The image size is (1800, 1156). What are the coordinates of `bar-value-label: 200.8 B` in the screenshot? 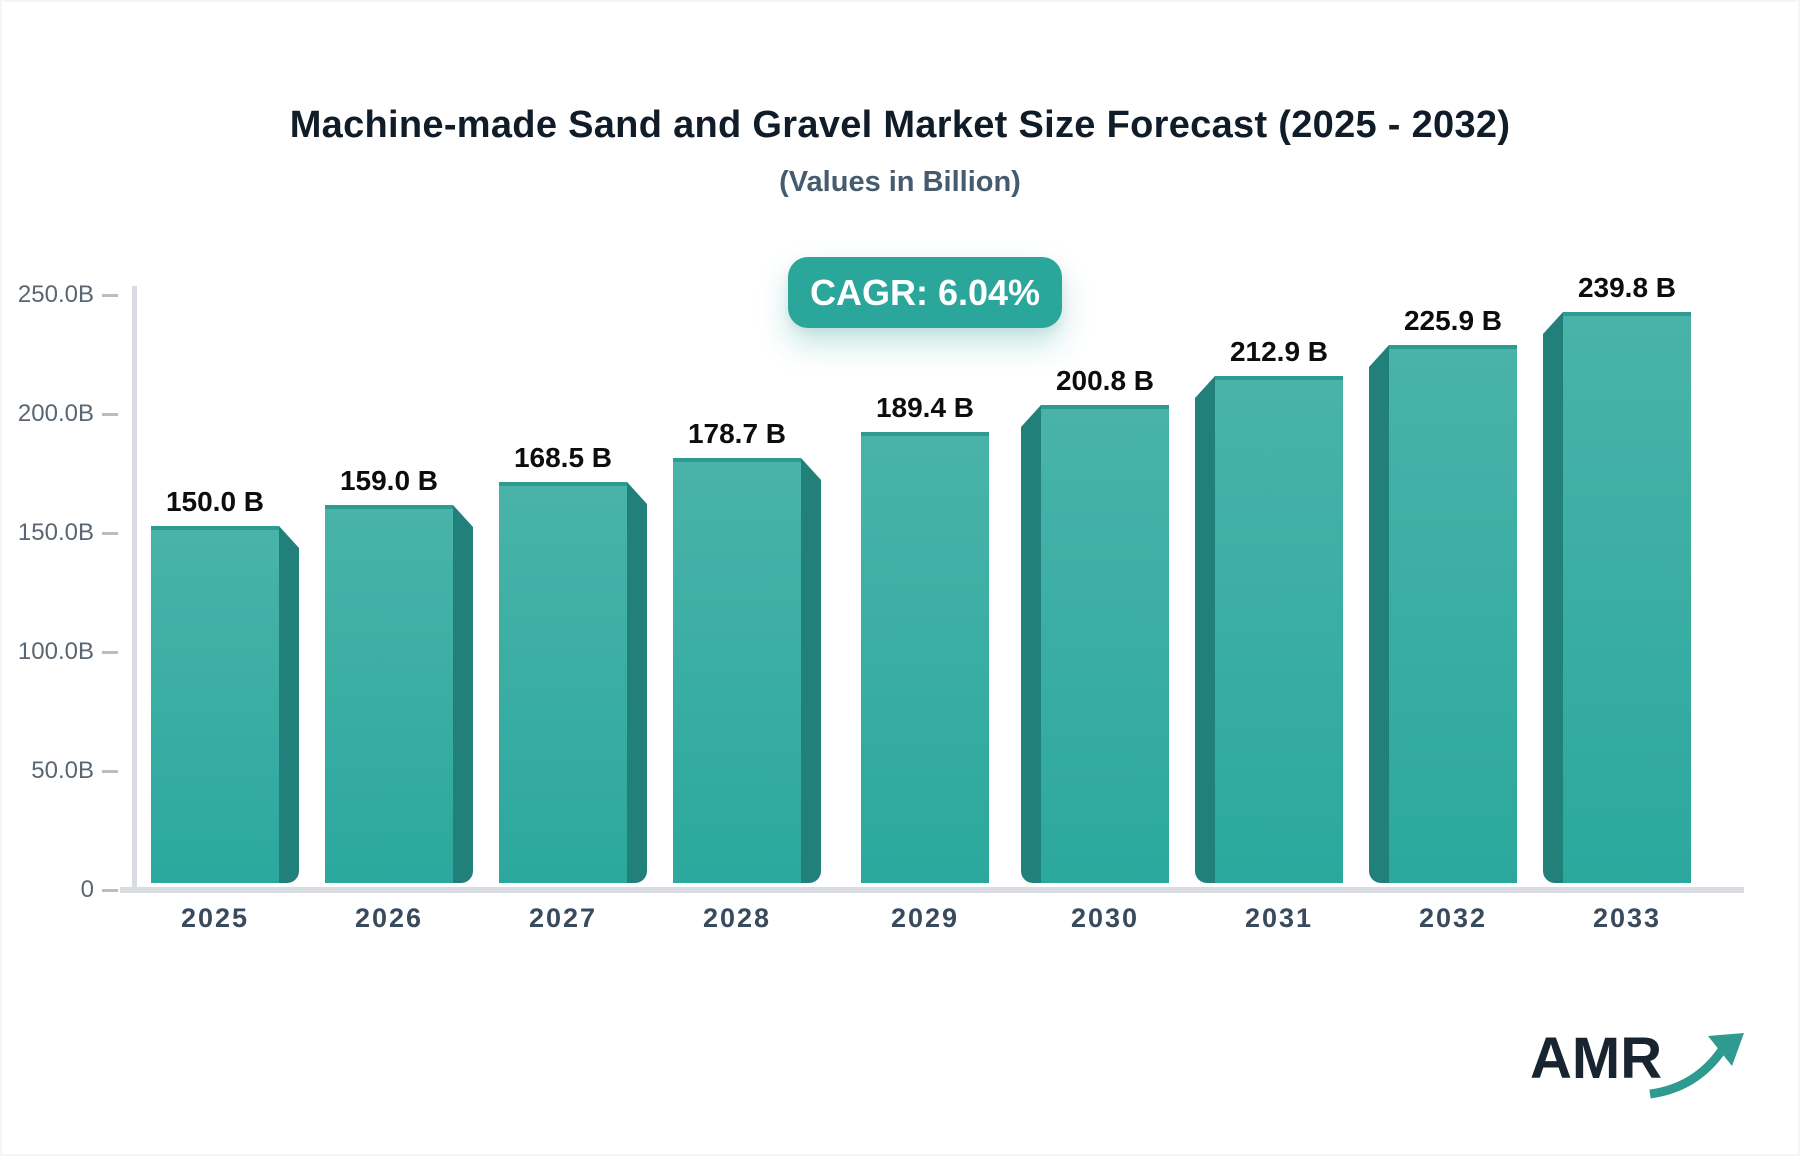 It's located at (1105, 380).